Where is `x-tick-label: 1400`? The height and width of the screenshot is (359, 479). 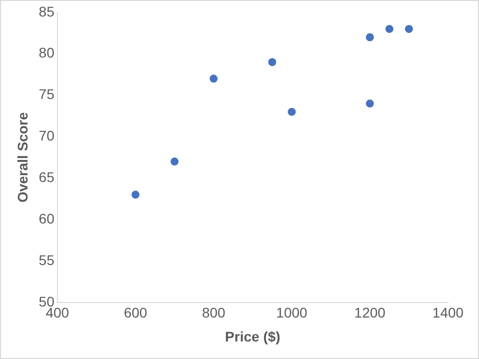 x-tick-label: 1400 is located at coordinates (448, 312).